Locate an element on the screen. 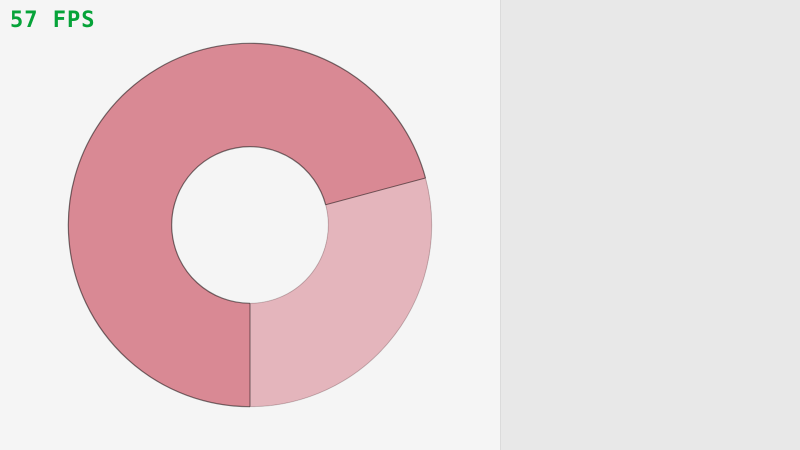  fps-counter: 57 FPS is located at coordinates (53, 20).